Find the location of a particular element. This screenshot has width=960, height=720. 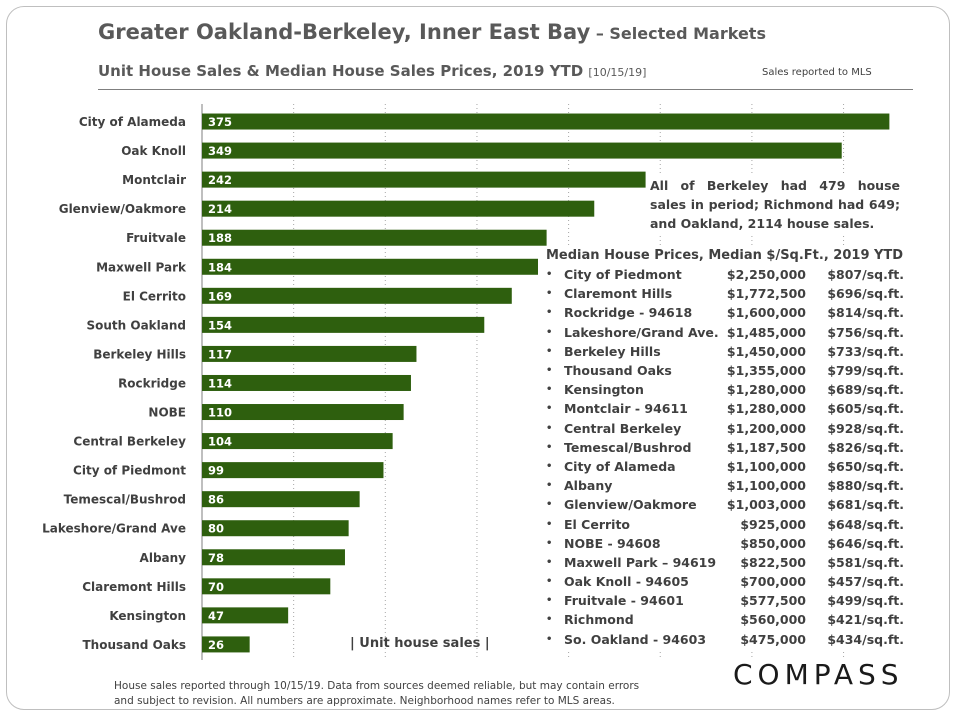

price-table-row: • Oak Knoll - 94605 $700,000 $457/sq.ft. is located at coordinates (736, 581).